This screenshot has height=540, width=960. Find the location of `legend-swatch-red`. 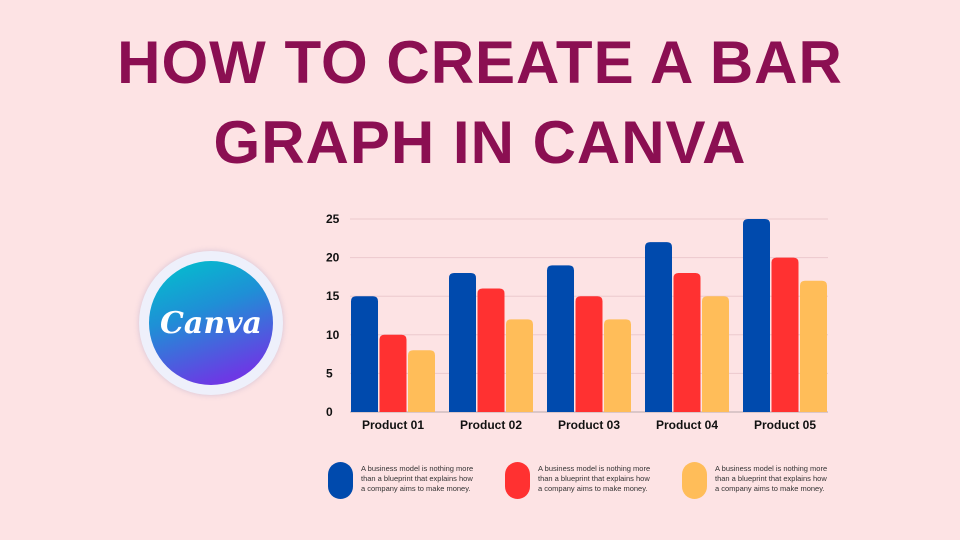

legend-swatch-red is located at coordinates (517, 480).